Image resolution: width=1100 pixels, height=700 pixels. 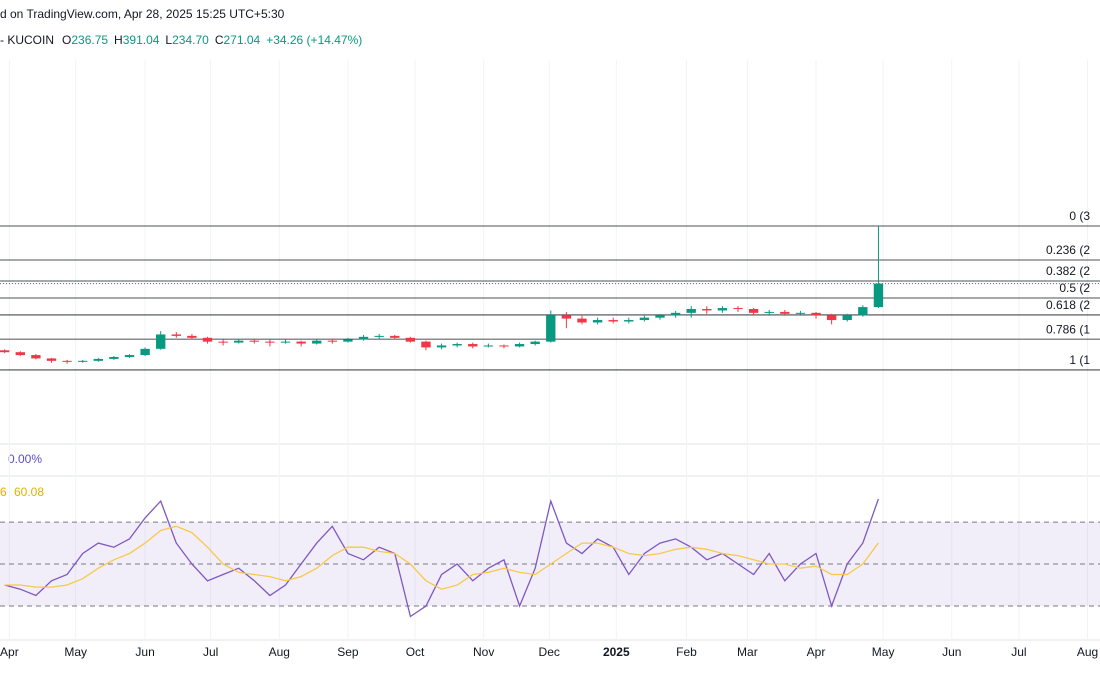 I want to click on header-text: C, so click(x=219, y=40).